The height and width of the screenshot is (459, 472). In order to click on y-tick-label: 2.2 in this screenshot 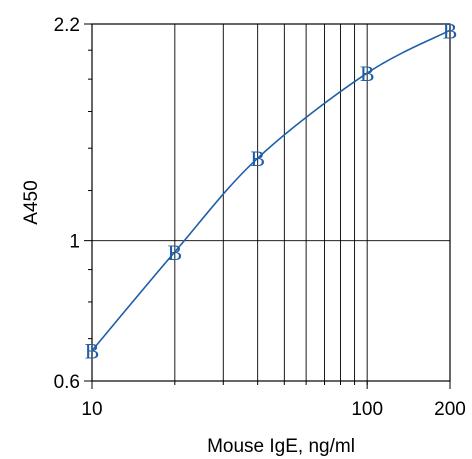, I will do `click(67, 25)`.